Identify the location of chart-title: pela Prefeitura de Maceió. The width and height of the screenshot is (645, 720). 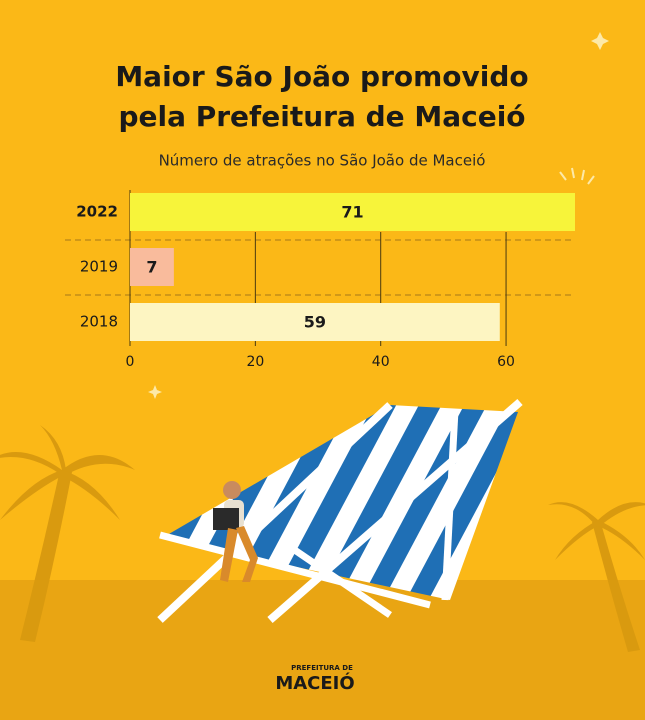
(321, 116).